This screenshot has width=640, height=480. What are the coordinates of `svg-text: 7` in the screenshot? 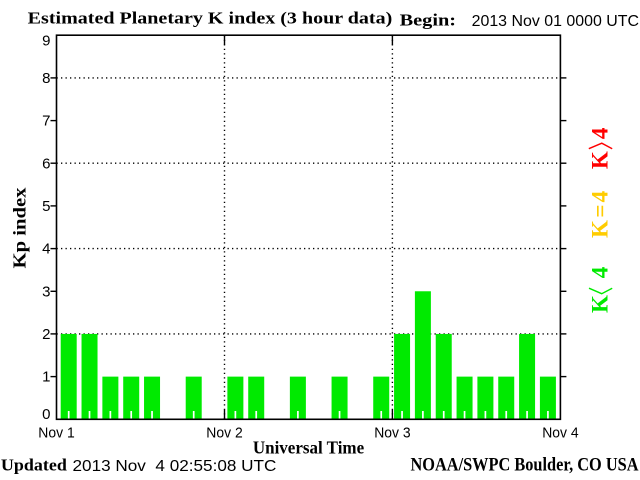 It's located at (46, 121).